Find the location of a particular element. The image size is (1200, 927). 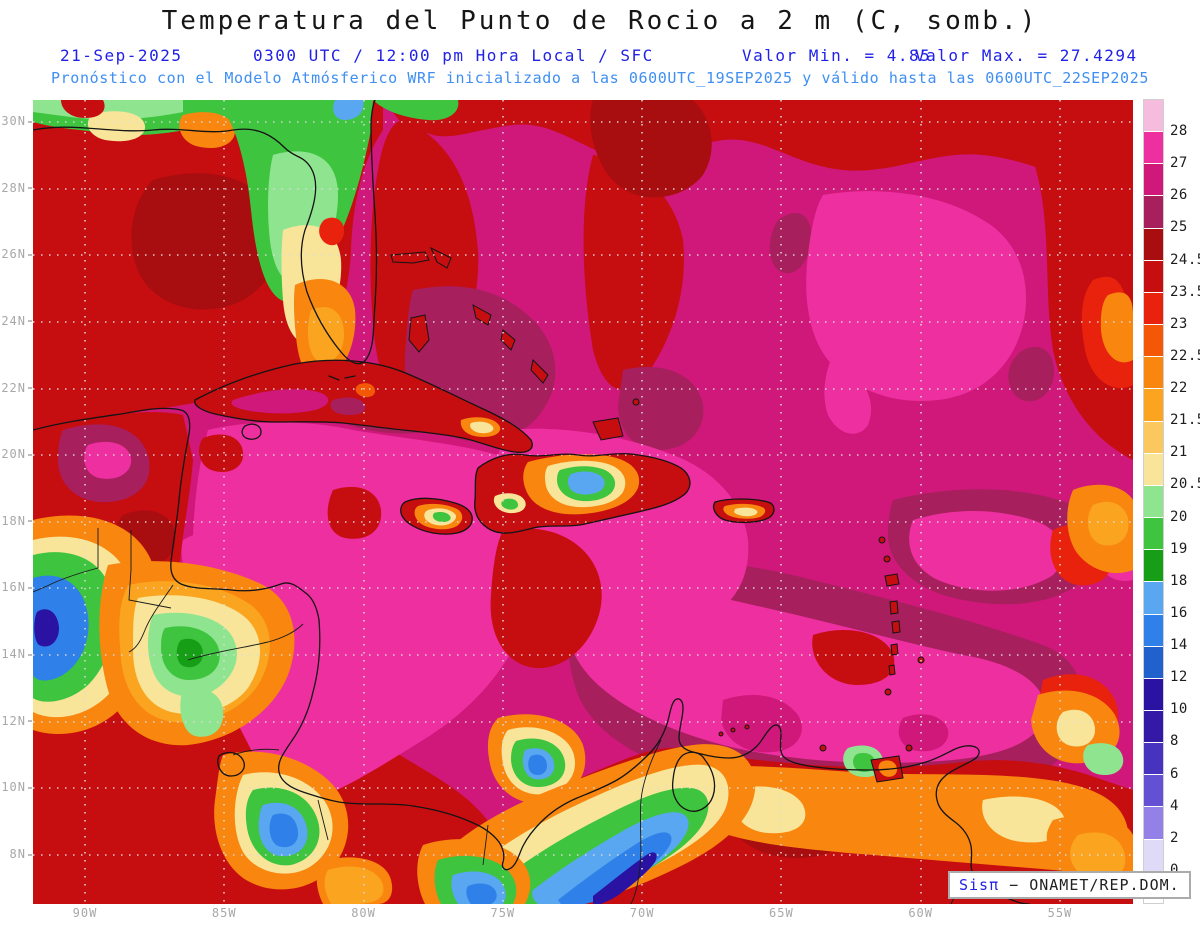

attribution-text: − ONAMET/REP.DOM. is located at coordinates (1094, 885).